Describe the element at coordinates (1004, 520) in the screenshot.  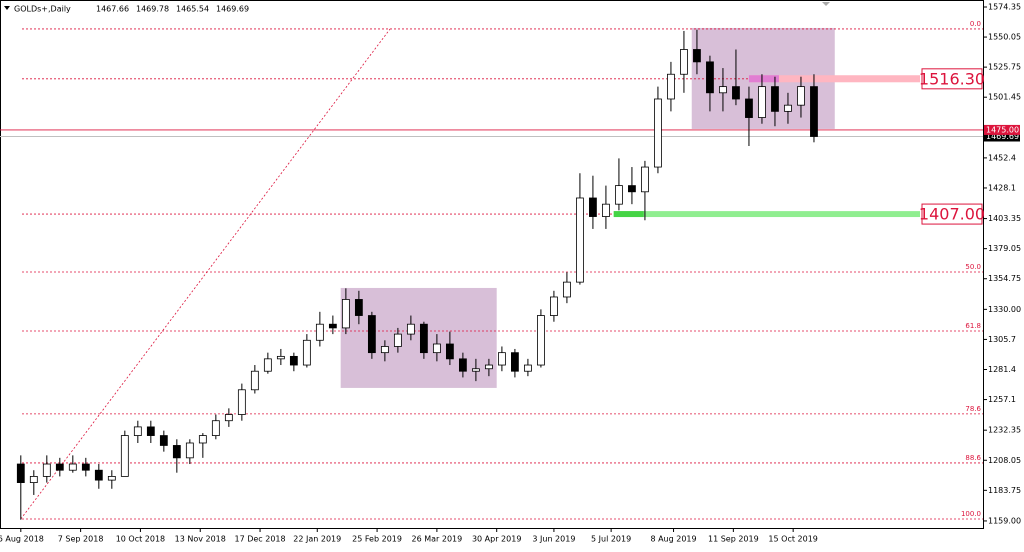
I see `y-tick-label: 1159.00` at that location.